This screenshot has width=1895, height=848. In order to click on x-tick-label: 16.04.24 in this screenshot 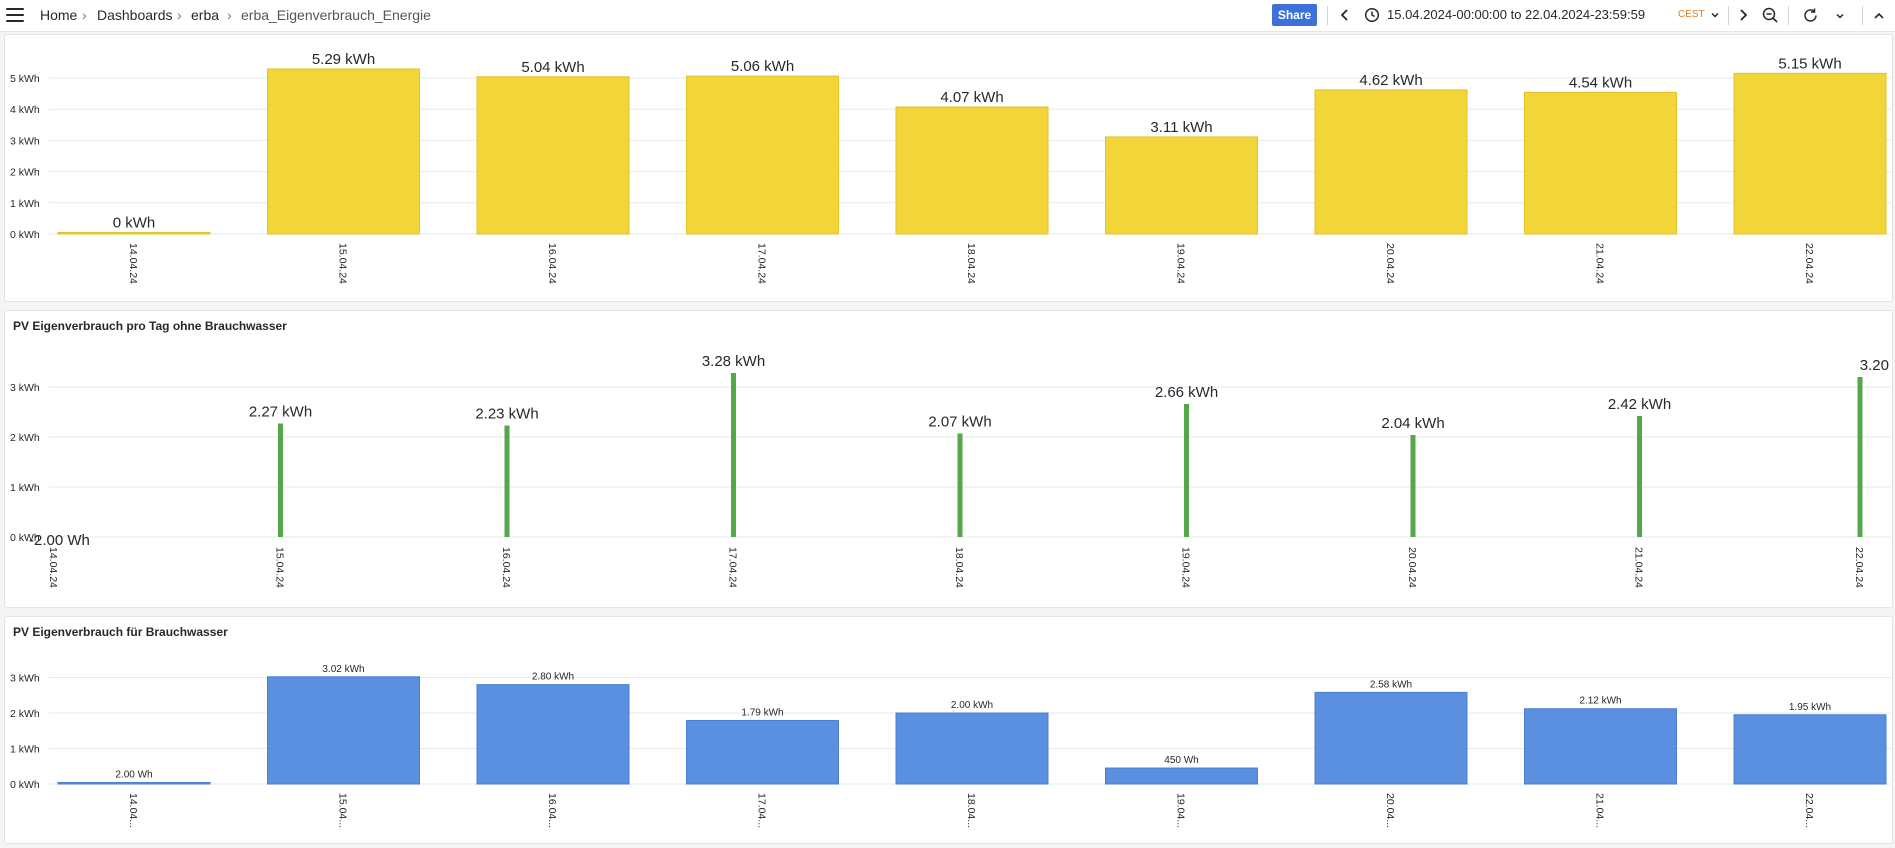, I will do `click(506, 567)`.